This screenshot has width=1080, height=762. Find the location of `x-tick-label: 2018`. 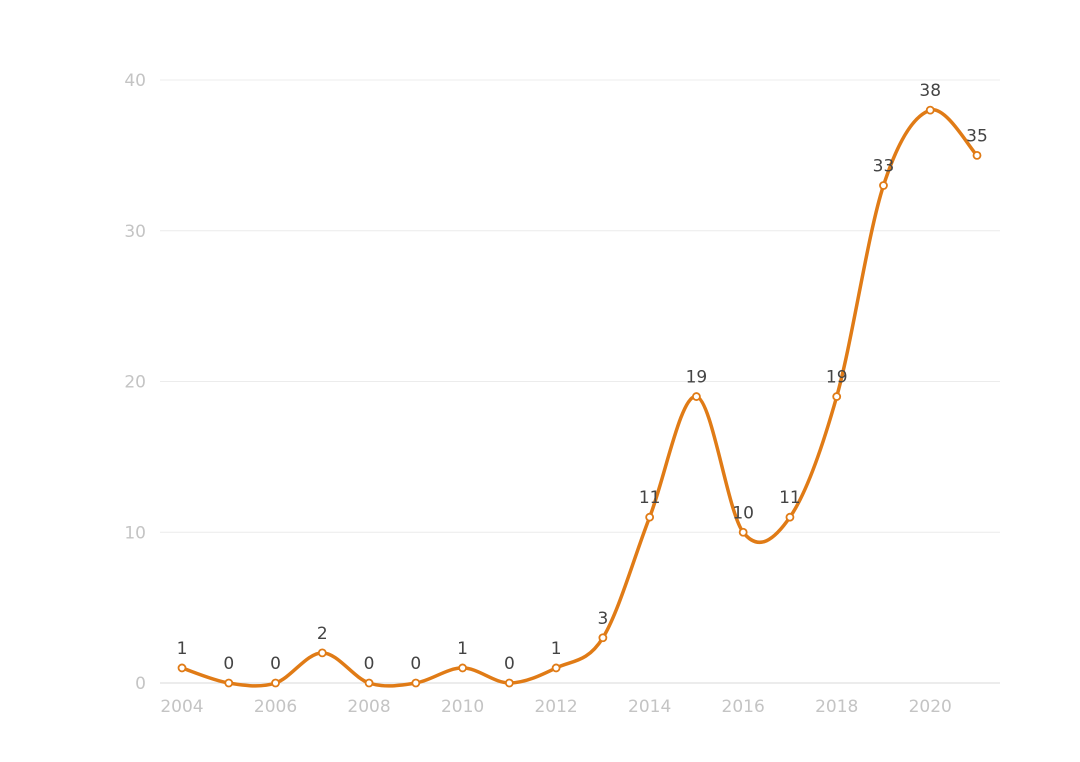

x-tick-label: 2018 is located at coordinates (836, 707).